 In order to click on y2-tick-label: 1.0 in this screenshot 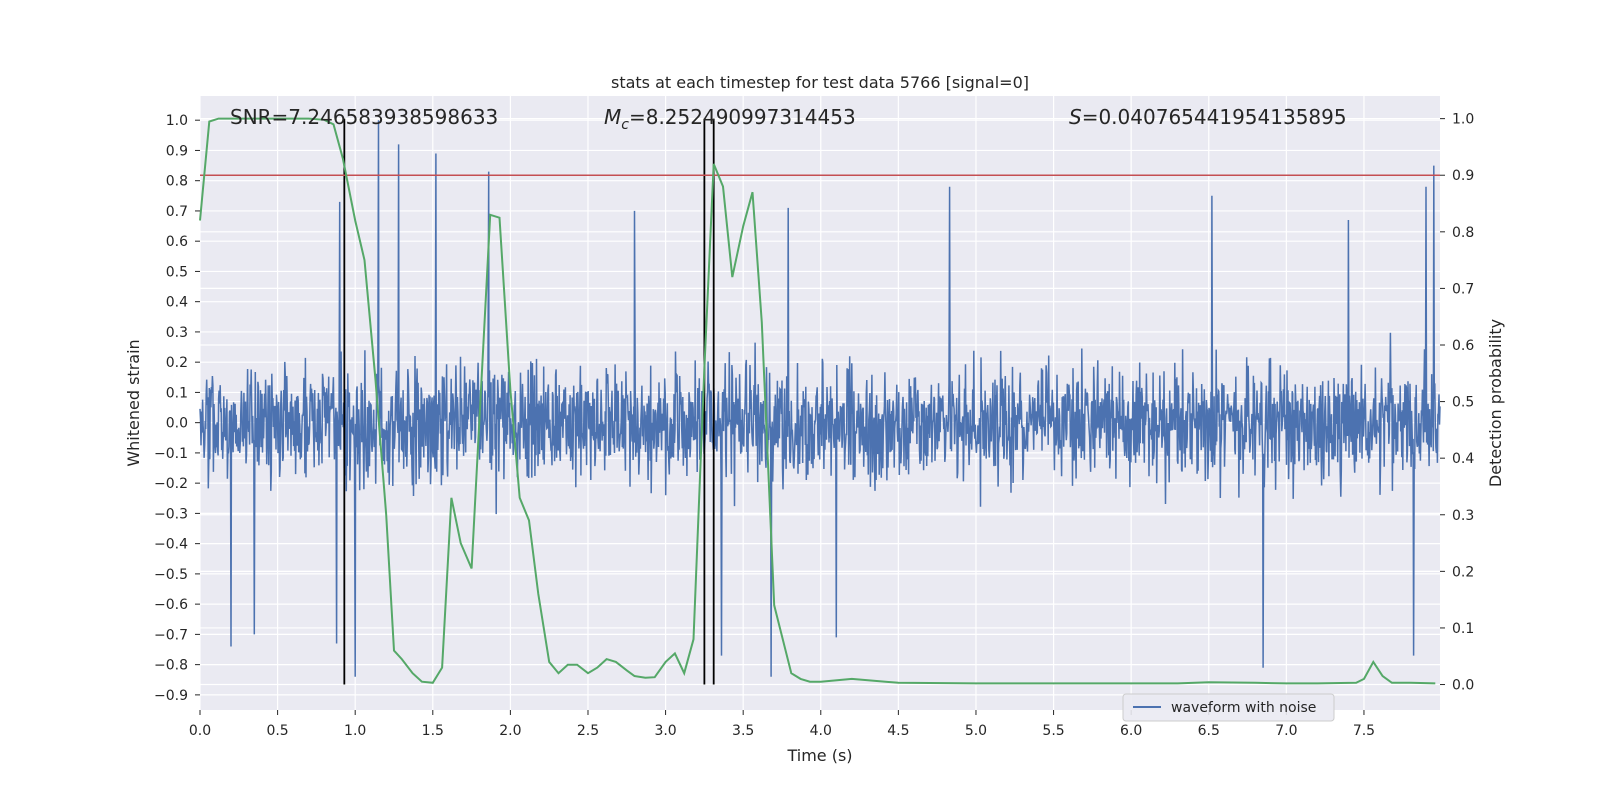, I will do `click(1463, 120)`.